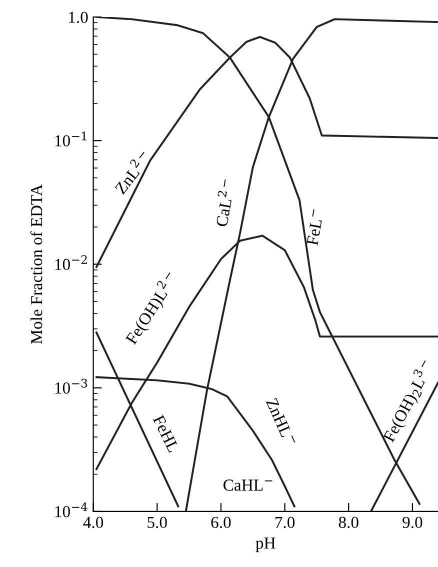 This screenshot has width=438, height=567. I want to click on x-tick-label: 8.0, so click(348, 522).